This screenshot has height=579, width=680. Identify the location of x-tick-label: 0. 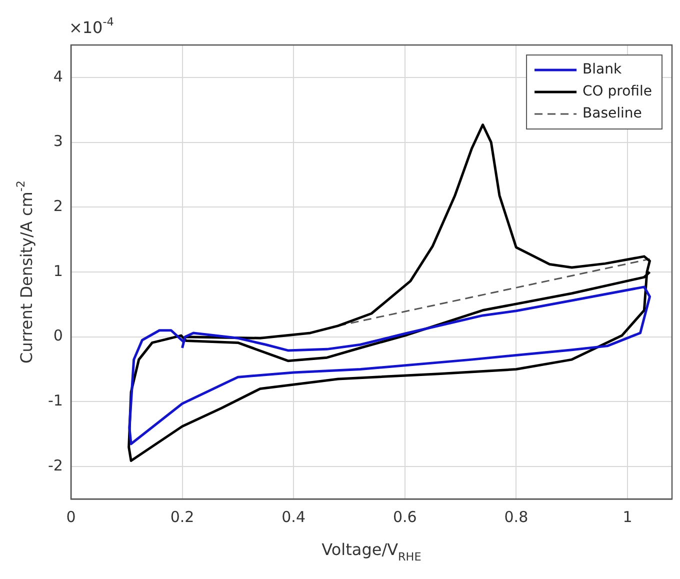
(71, 517).